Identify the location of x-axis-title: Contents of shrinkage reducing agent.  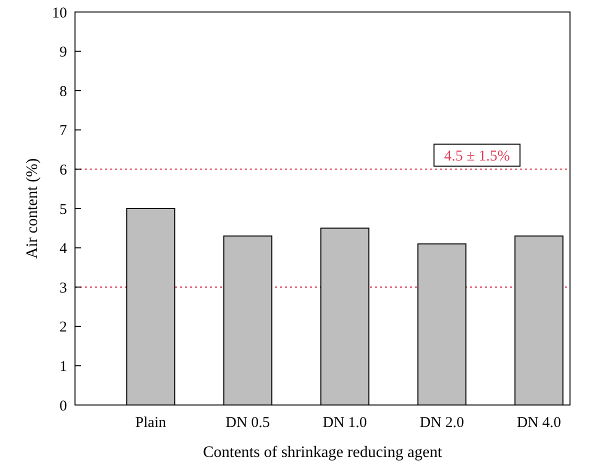
(322, 452).